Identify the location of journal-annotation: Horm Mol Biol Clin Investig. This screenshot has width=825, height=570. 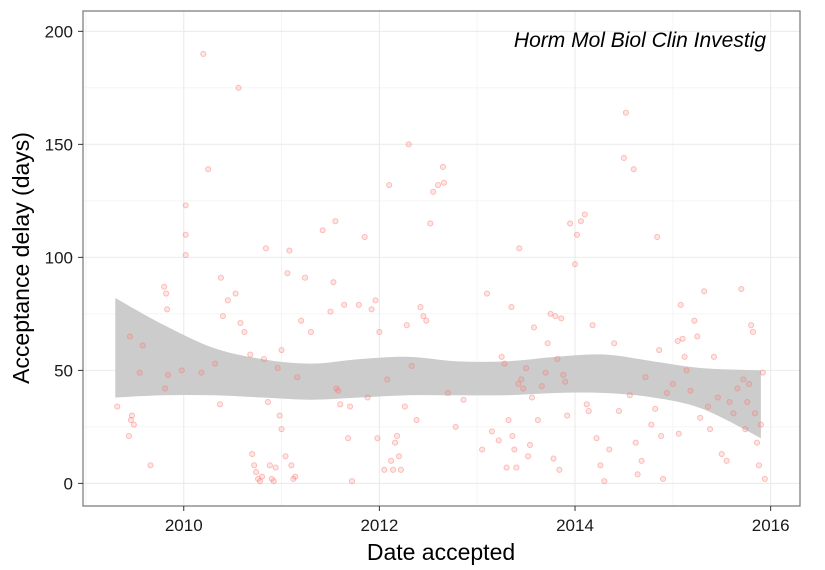
(640, 40).